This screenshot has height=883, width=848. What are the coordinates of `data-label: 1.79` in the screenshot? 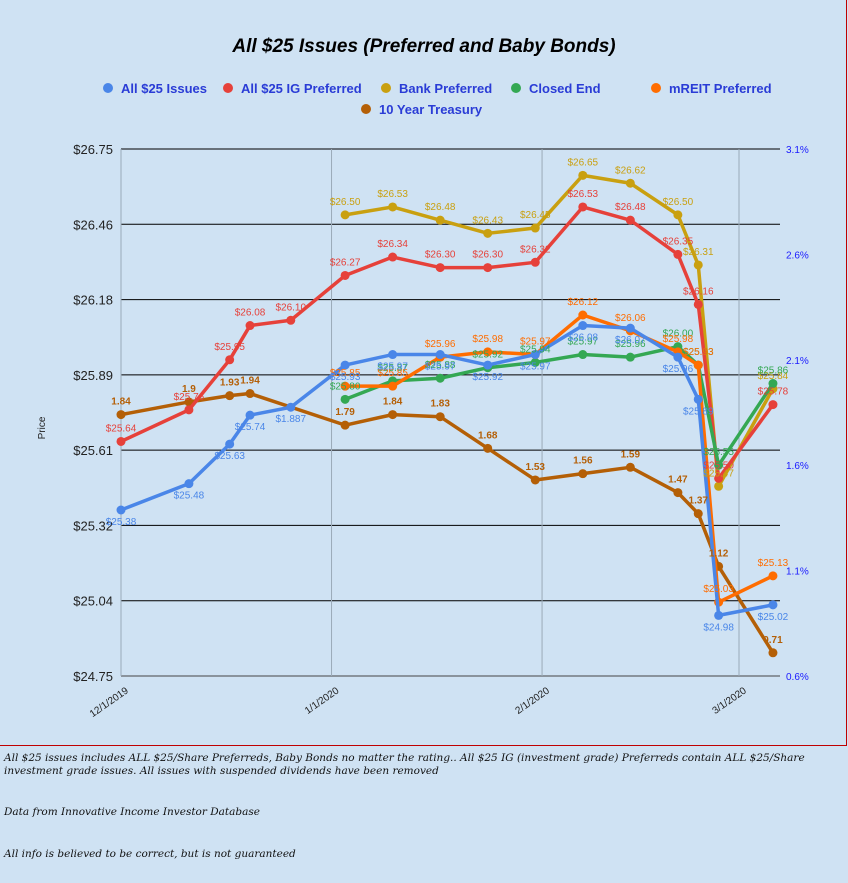 It's located at (345, 412).